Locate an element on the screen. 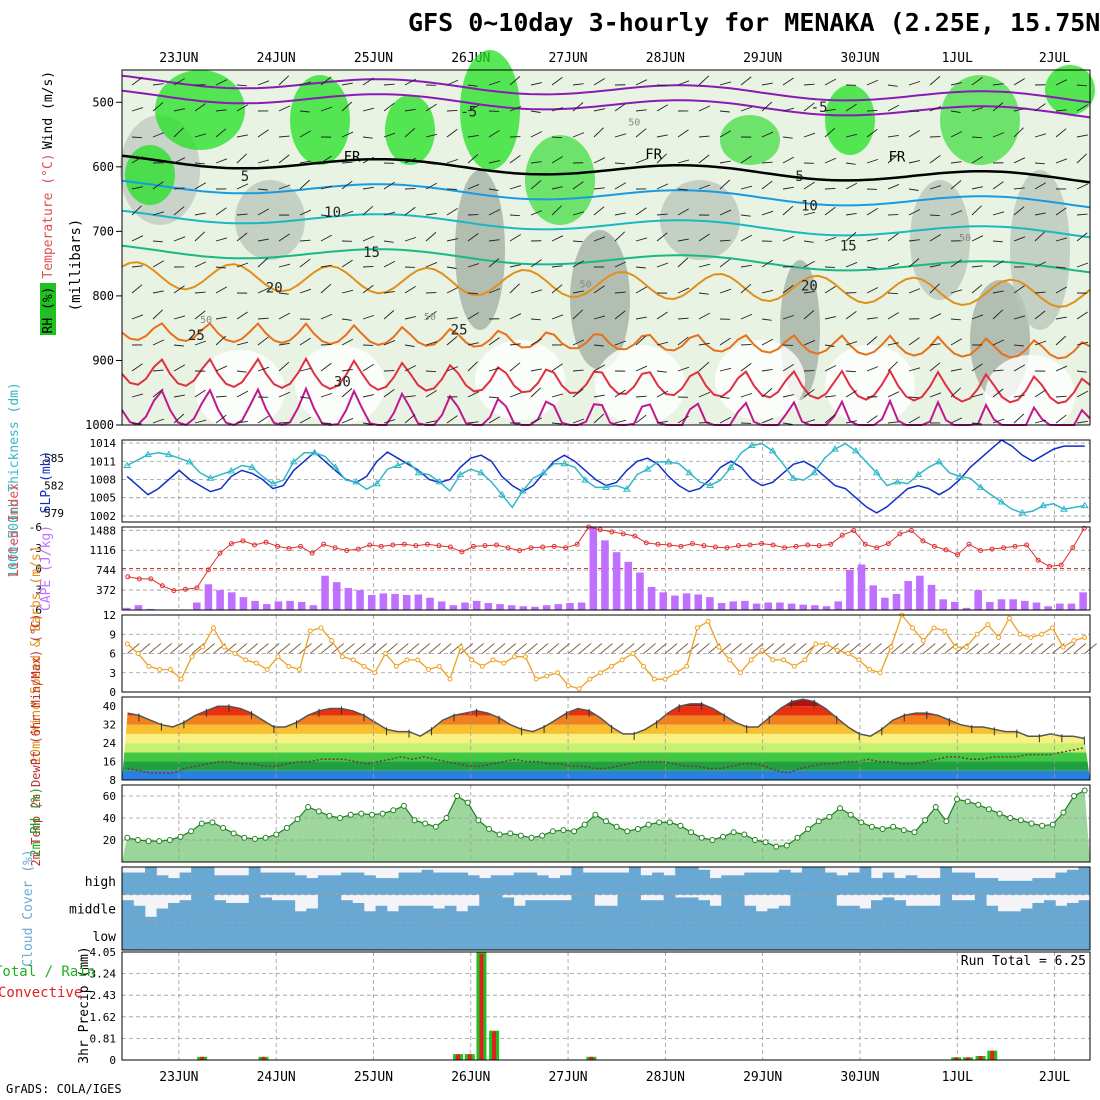  temp-tick-label: 24 is located at coordinates (110, 743).